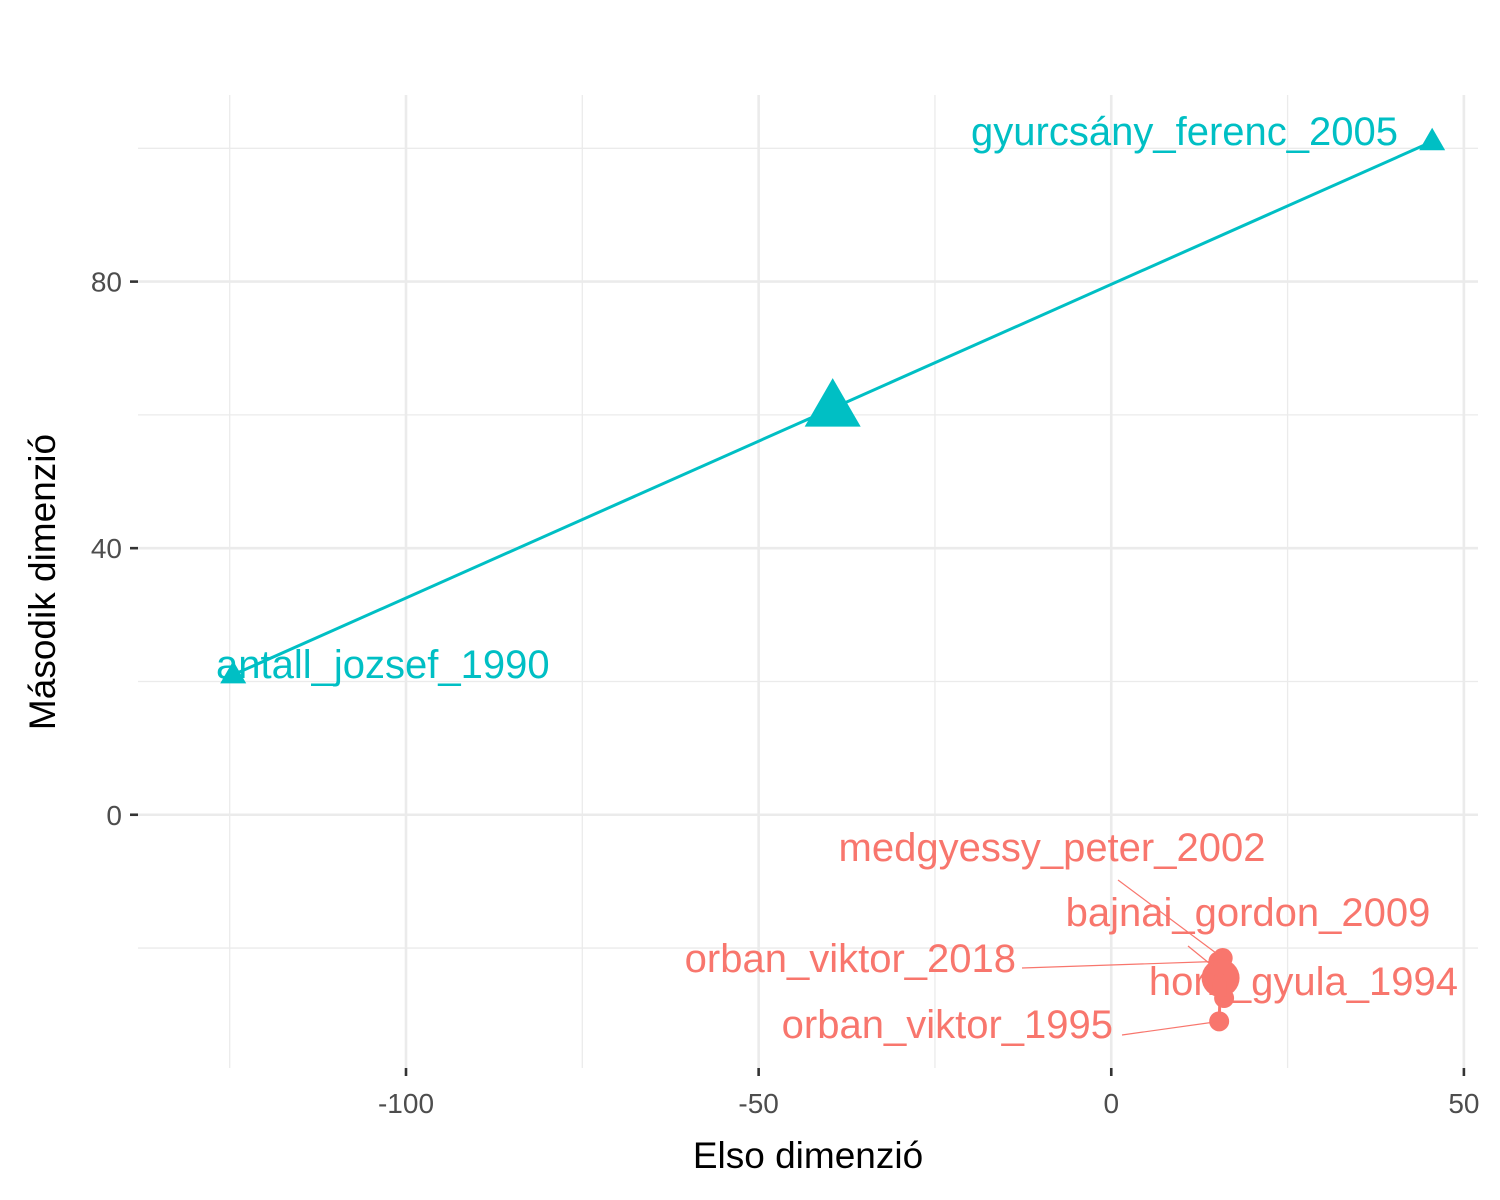  Describe the element at coordinates (106, 282) in the screenshot. I see `y-tick-label: 80` at that location.